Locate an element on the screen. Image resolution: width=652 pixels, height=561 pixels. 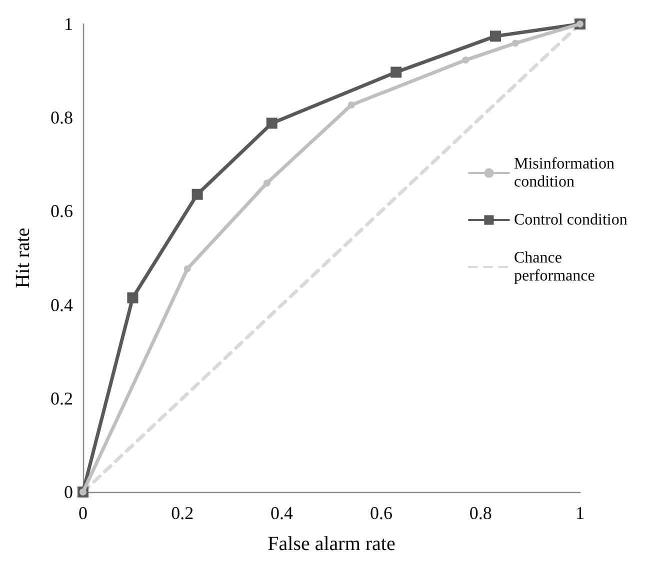
x-tick-label: 1 is located at coordinates (580, 513).